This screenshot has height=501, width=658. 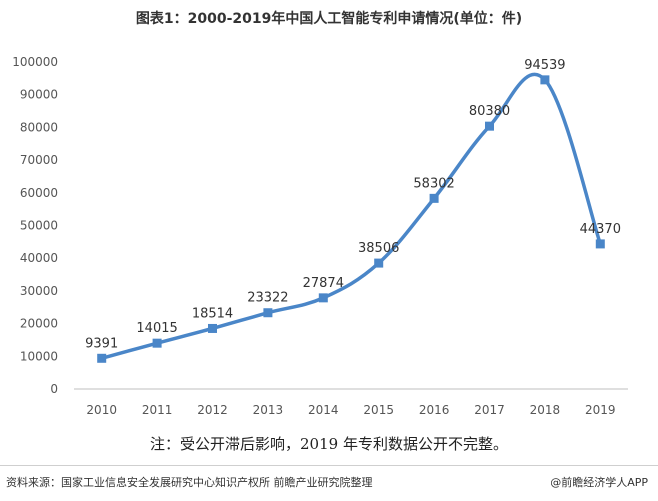 What do you see at coordinates (600, 410) in the screenshot?
I see `x-tick-label: 2019` at bounding box center [600, 410].